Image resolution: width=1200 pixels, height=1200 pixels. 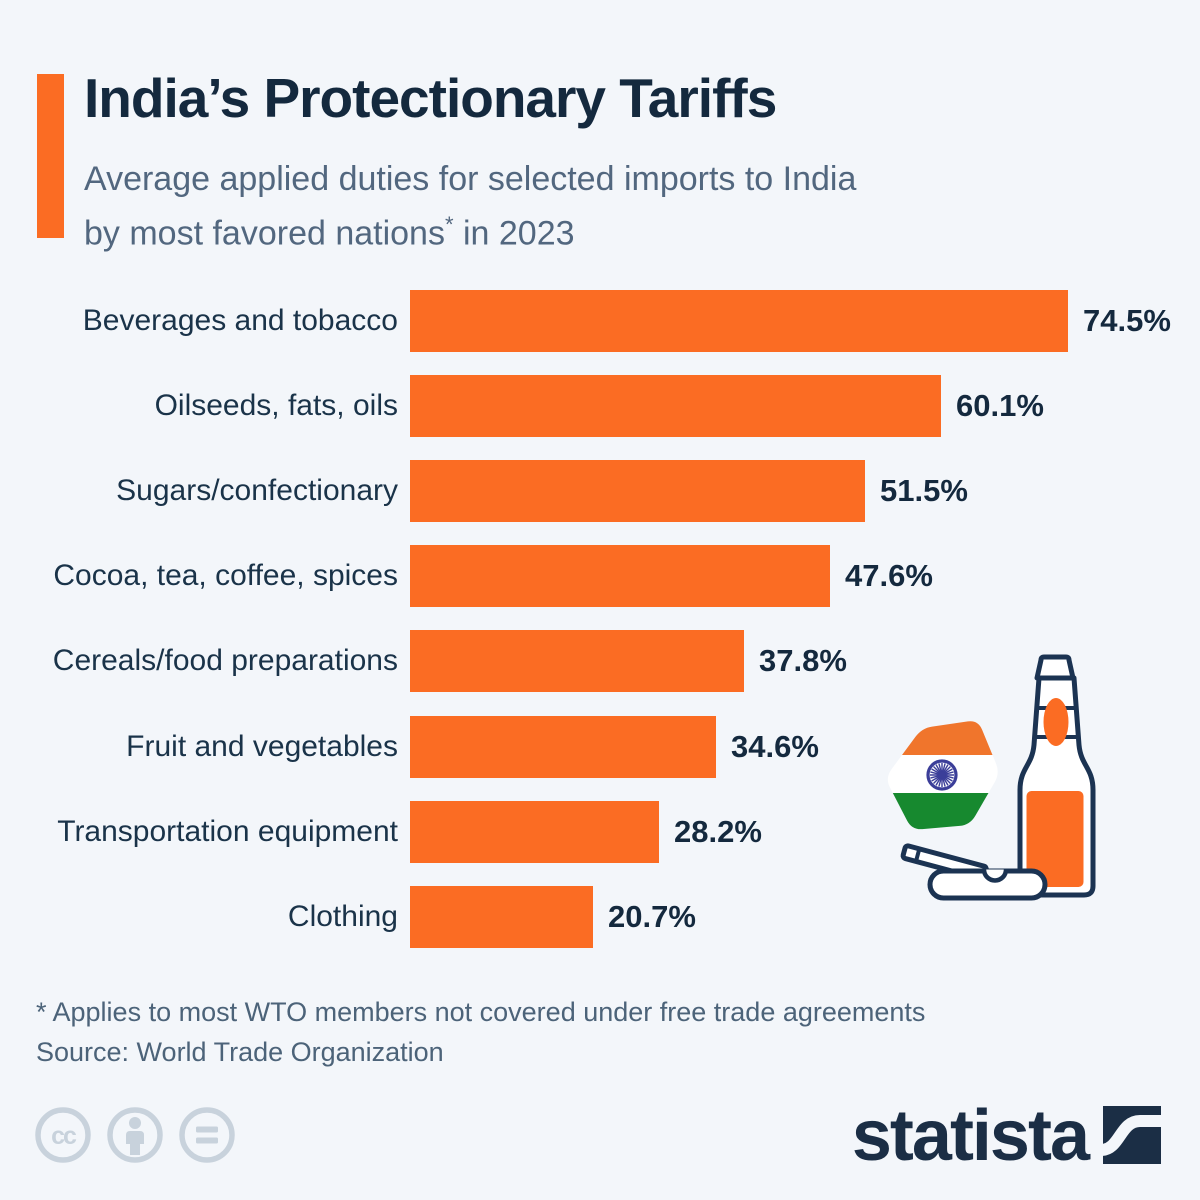 I want to click on bar-row: Cereals/food preparations 37.8%, so click(x=606, y=661).